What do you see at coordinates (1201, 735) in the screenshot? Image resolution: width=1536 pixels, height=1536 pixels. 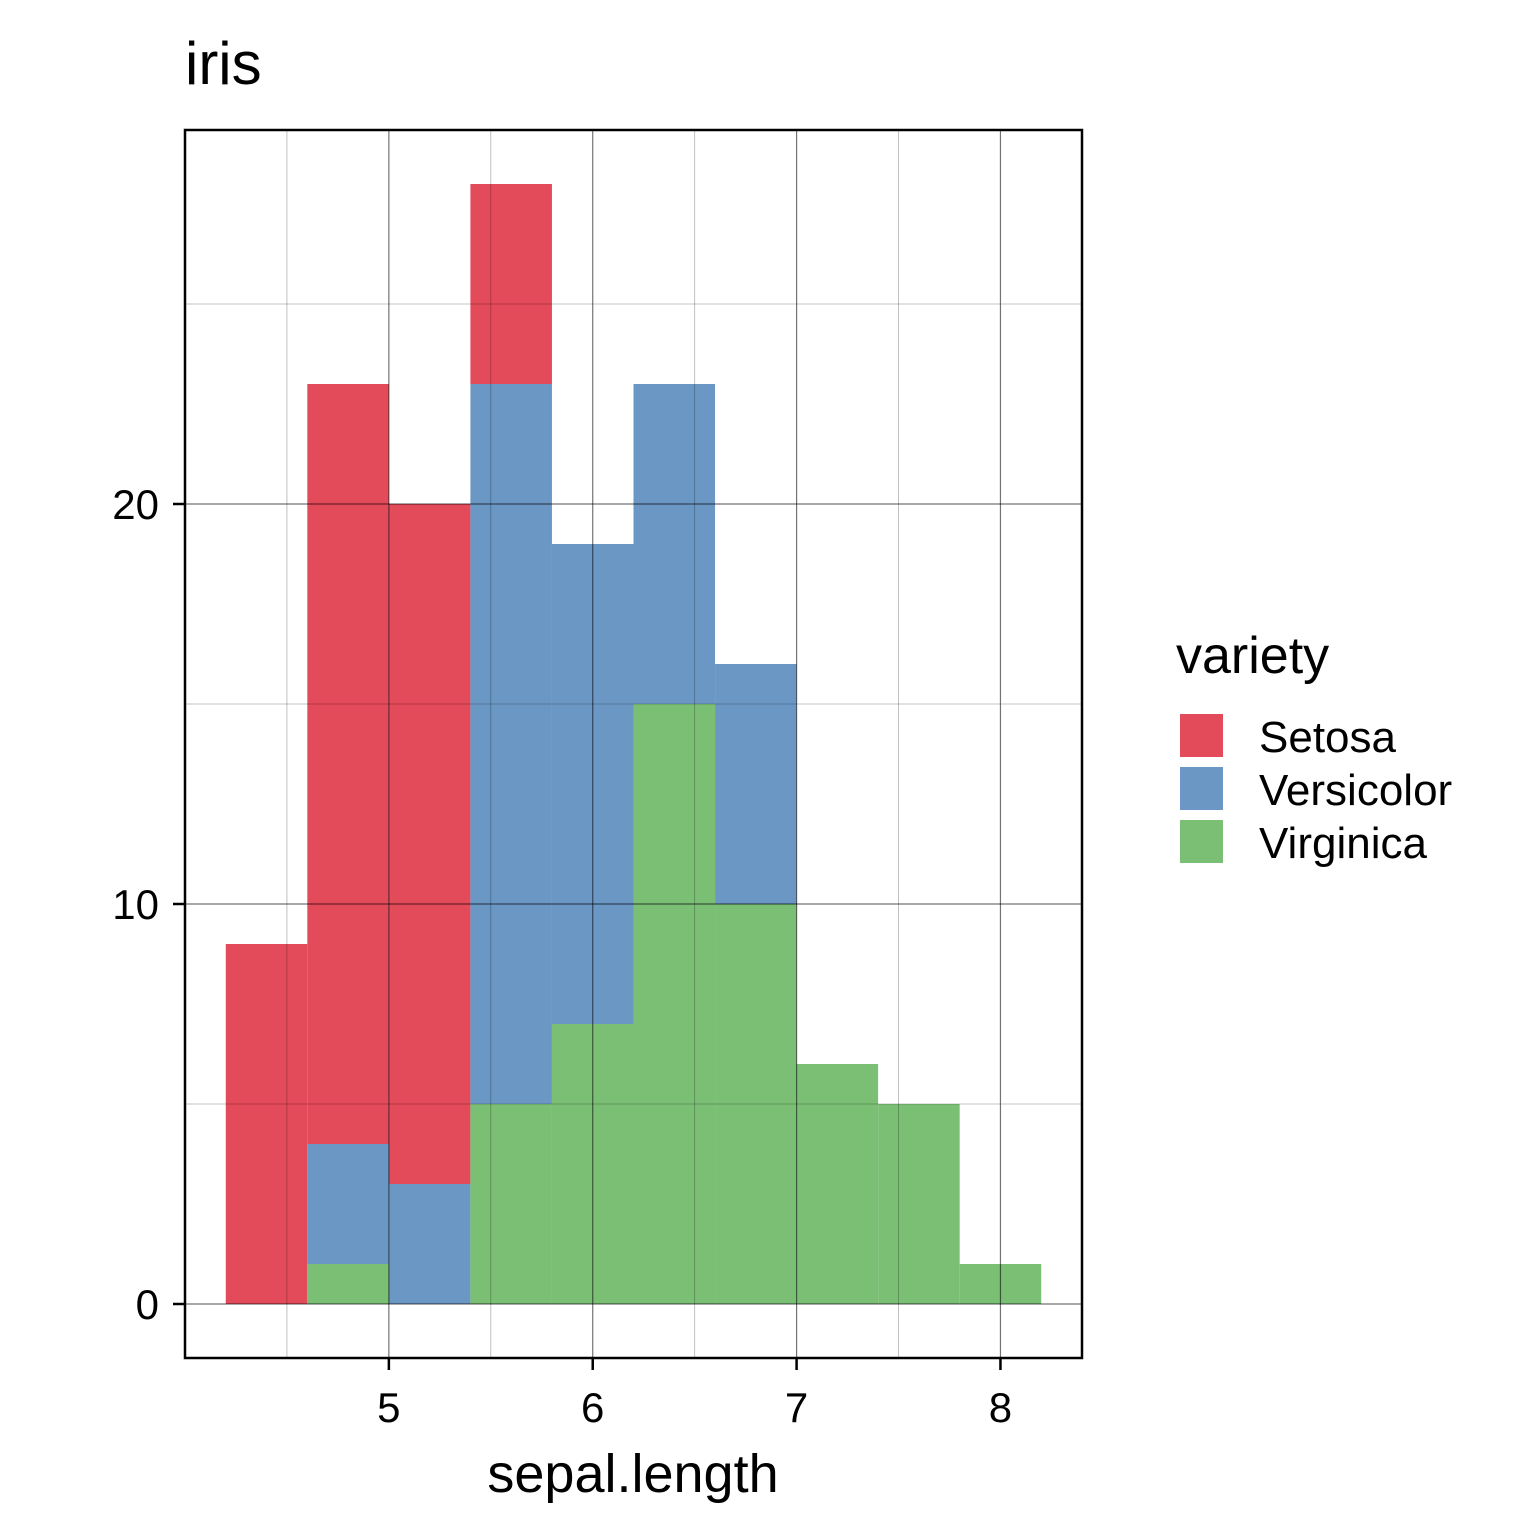 I see `legend-key-setosa` at bounding box center [1201, 735].